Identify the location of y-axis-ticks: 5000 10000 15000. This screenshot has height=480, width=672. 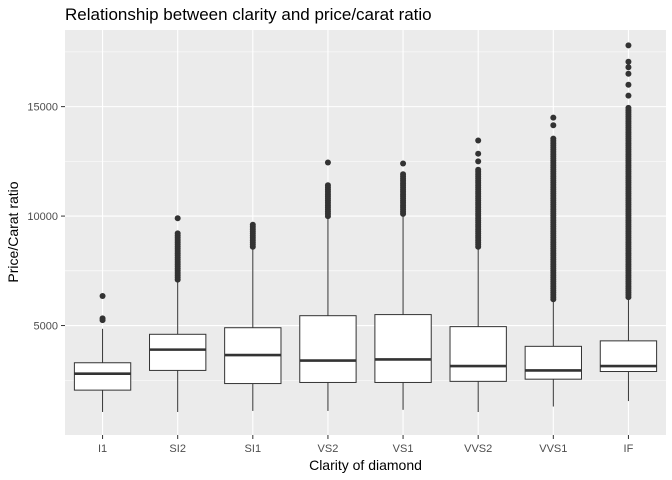
(46, 217).